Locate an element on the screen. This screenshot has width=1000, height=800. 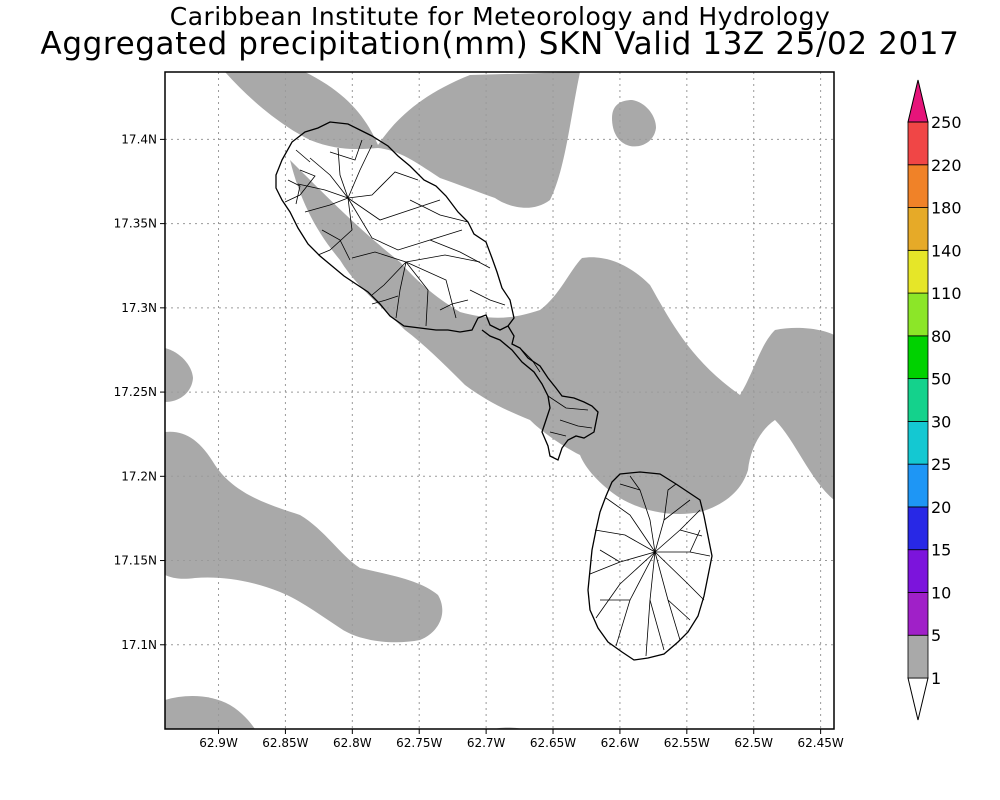
colorbar-label: 25 is located at coordinates (941, 464).